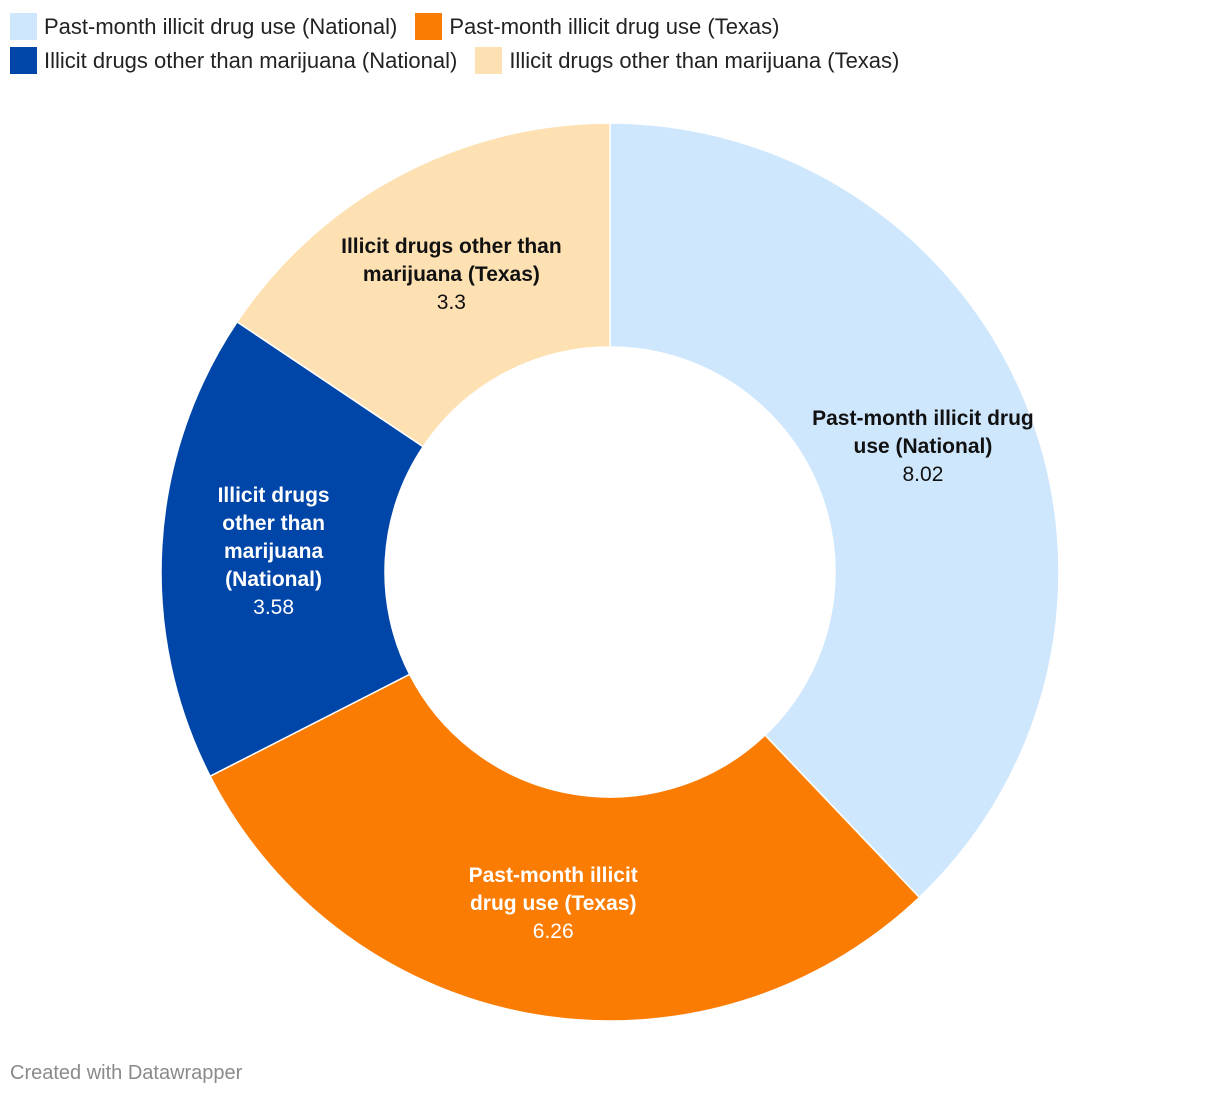 This screenshot has height=1098, width=1220. I want to click on legend-label: Past-month illicit drug use (National), so click(221, 26).